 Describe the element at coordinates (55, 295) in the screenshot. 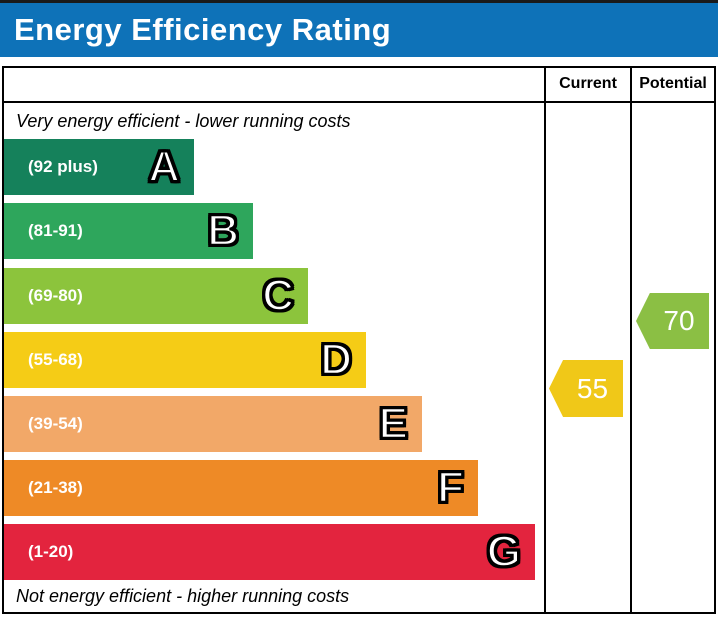

I see `band-c-range: (69-80)` at that location.